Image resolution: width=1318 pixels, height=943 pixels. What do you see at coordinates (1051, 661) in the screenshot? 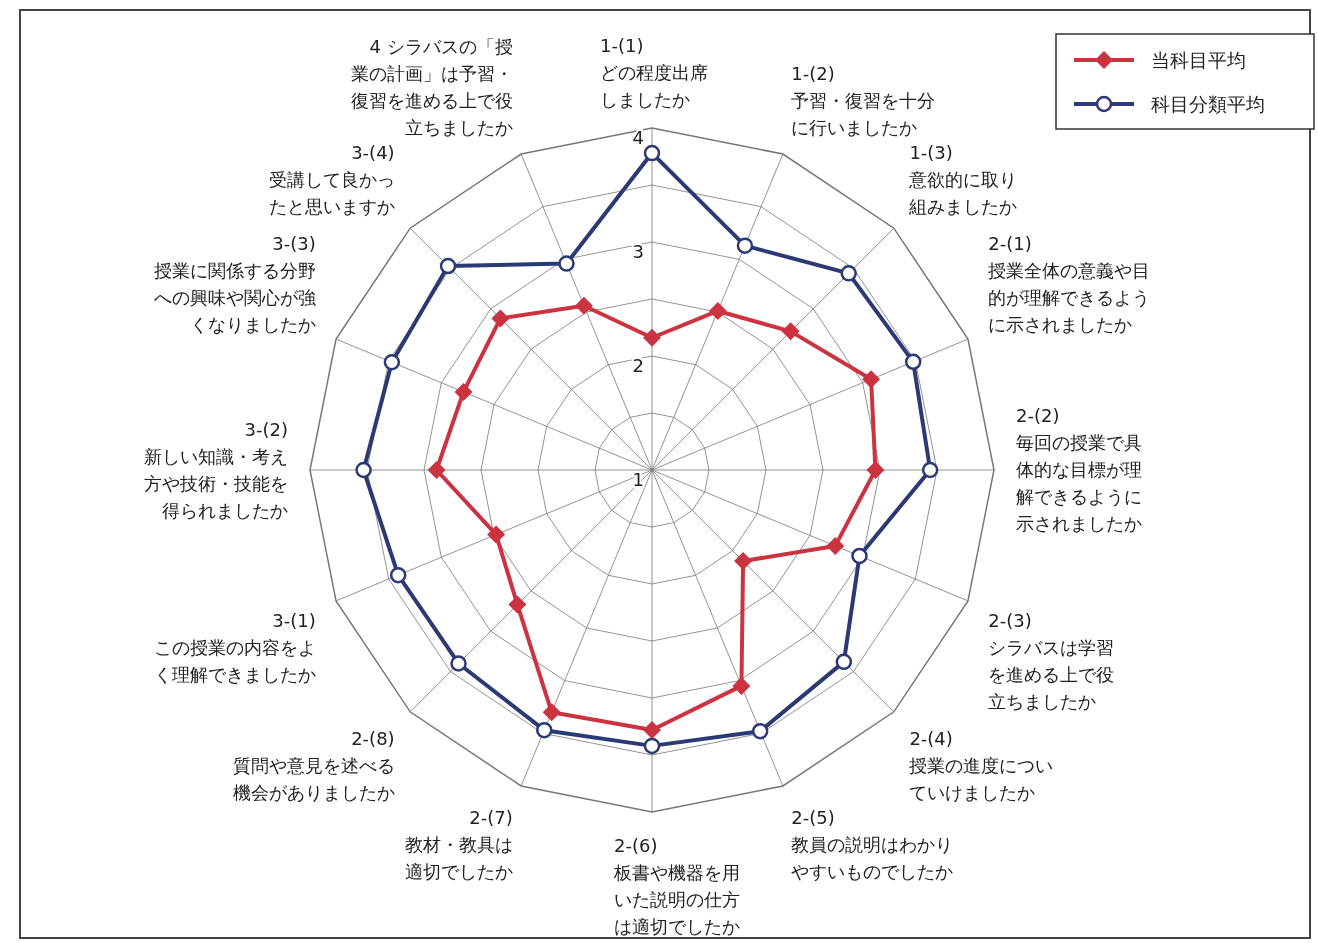
I see `spoke-label: 2-(3) シラバスは学習を進める上で役立ちましたか` at bounding box center [1051, 661].